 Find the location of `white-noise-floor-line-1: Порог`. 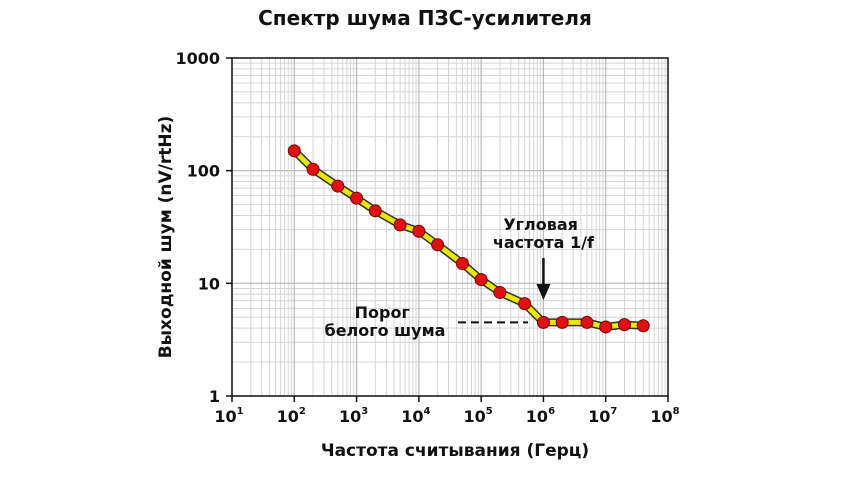

white-noise-floor-line-1: Порог is located at coordinates (382, 312).